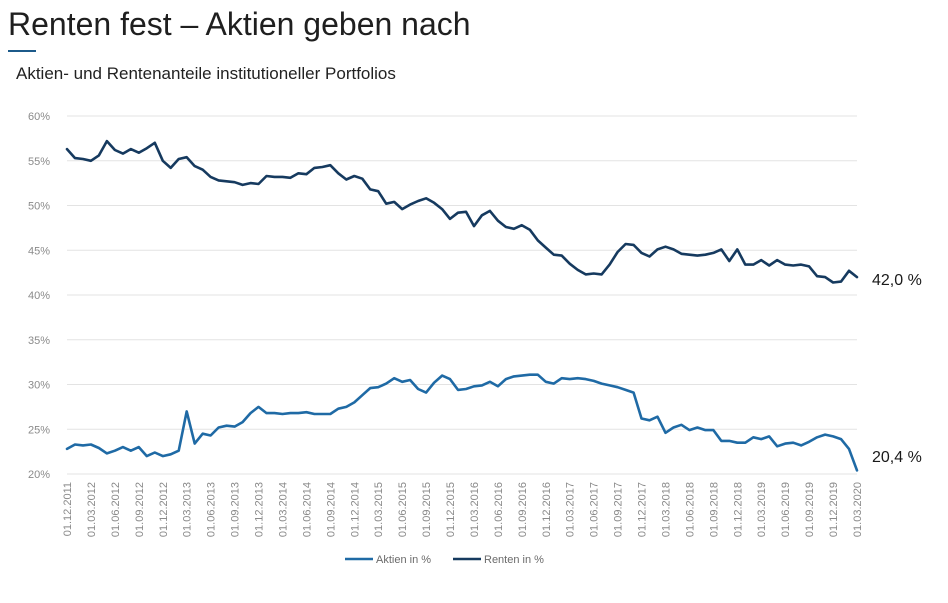 The height and width of the screenshot is (603, 948). Describe the element at coordinates (39, 475) in the screenshot. I see `y-tick-label: 20%` at that location.